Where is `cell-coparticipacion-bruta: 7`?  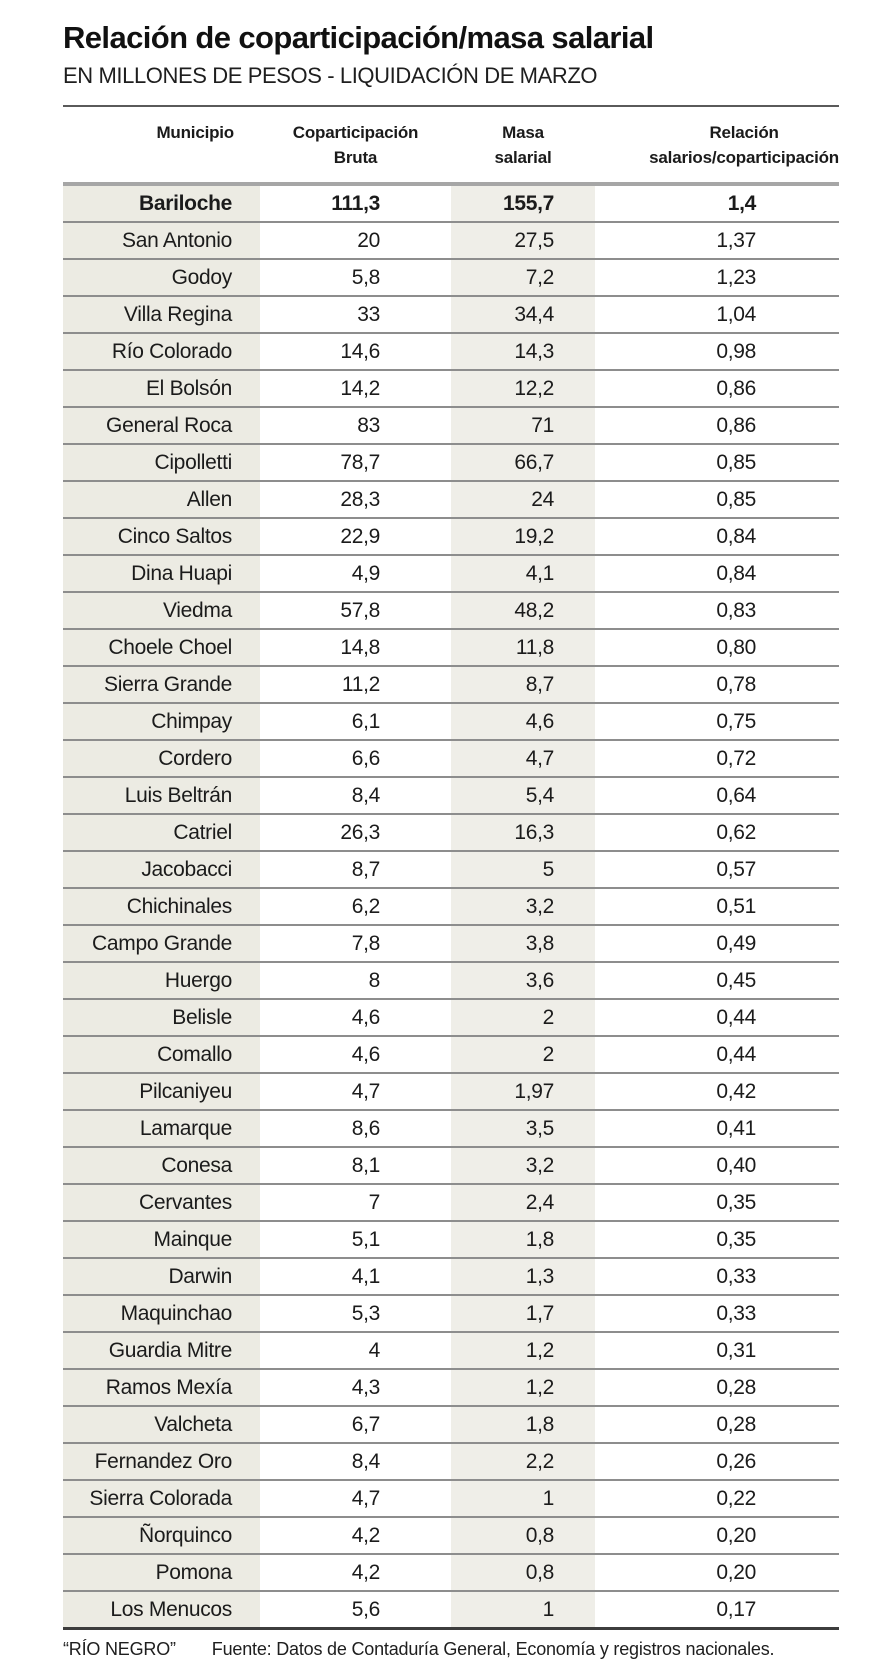 cell-coparticipacion-bruta: 7 is located at coordinates (355, 1202).